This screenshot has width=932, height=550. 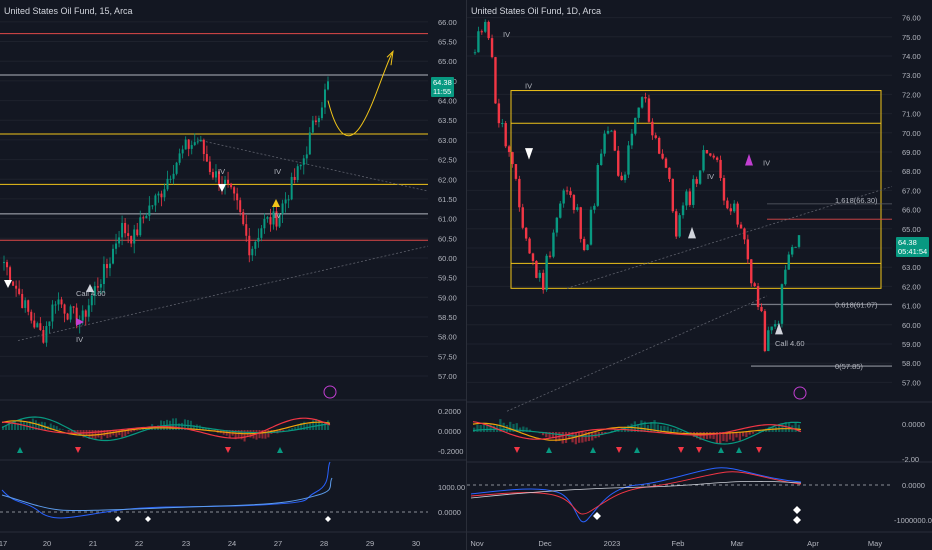 I want to click on right-range-box, so click(x=696, y=189).